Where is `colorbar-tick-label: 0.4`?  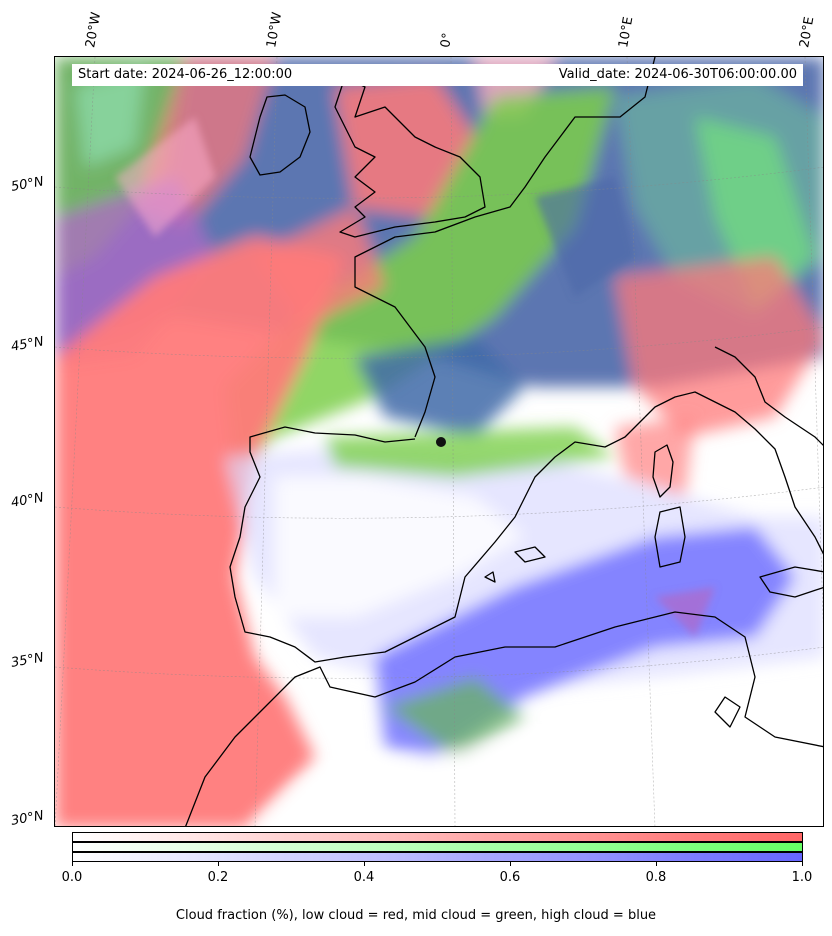 colorbar-tick-label: 0.4 is located at coordinates (364, 877).